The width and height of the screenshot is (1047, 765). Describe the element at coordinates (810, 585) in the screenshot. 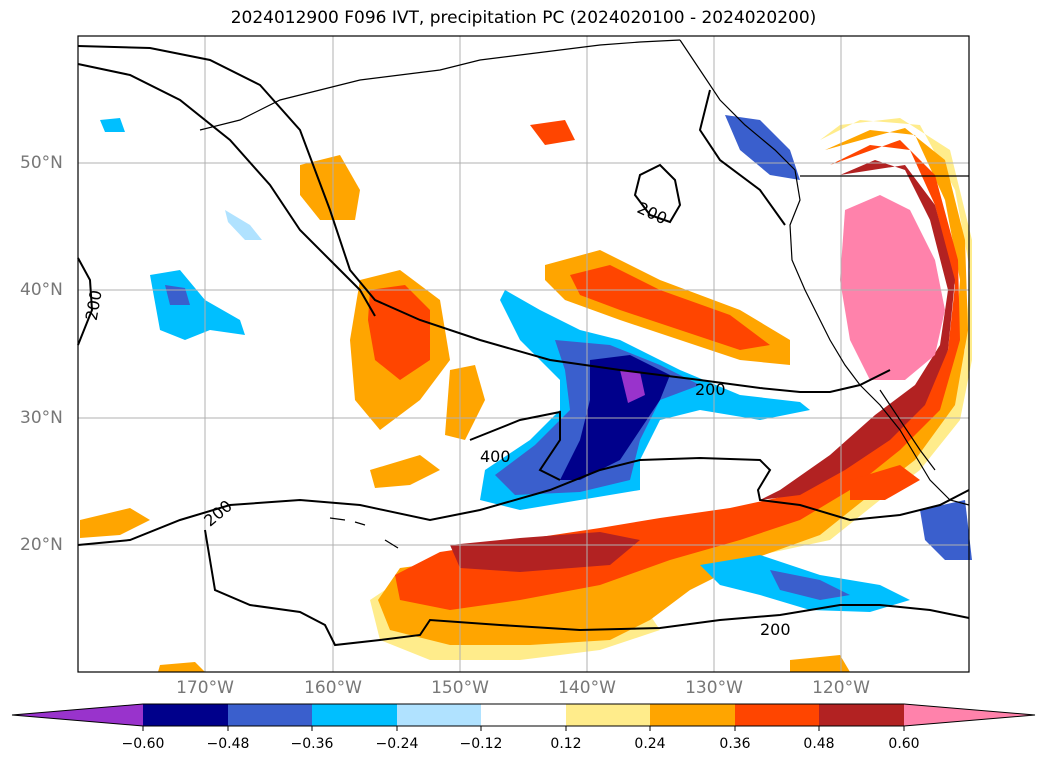

I see `precip-area-blue-south-mid` at that location.